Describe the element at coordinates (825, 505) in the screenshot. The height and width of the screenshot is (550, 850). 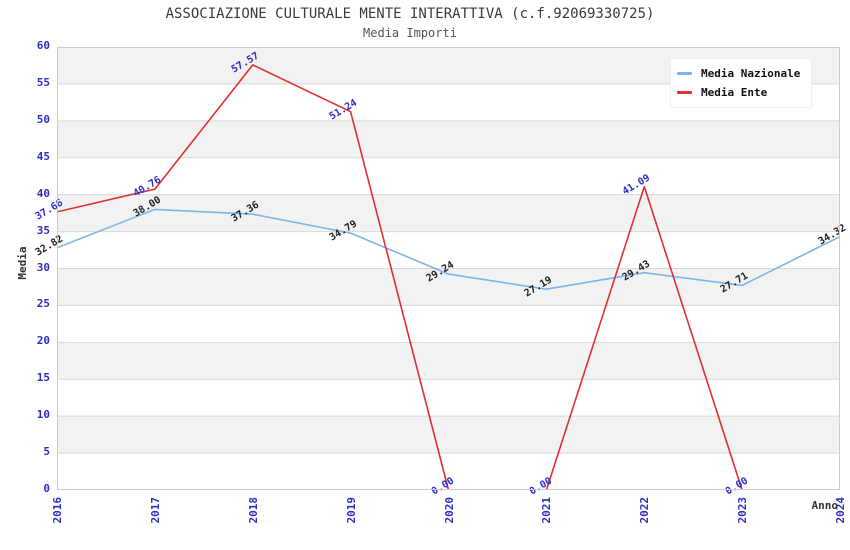
I see `x-axis-title: Anno` at that location.